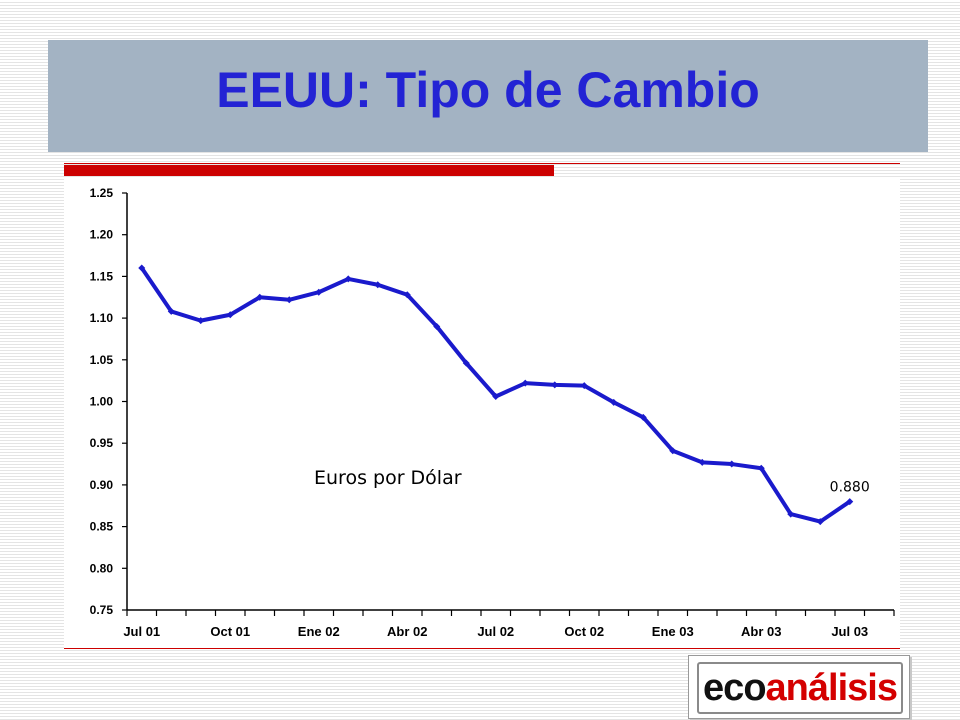 The height and width of the screenshot is (720, 960). I want to click on bottom-divider, so click(482, 648).